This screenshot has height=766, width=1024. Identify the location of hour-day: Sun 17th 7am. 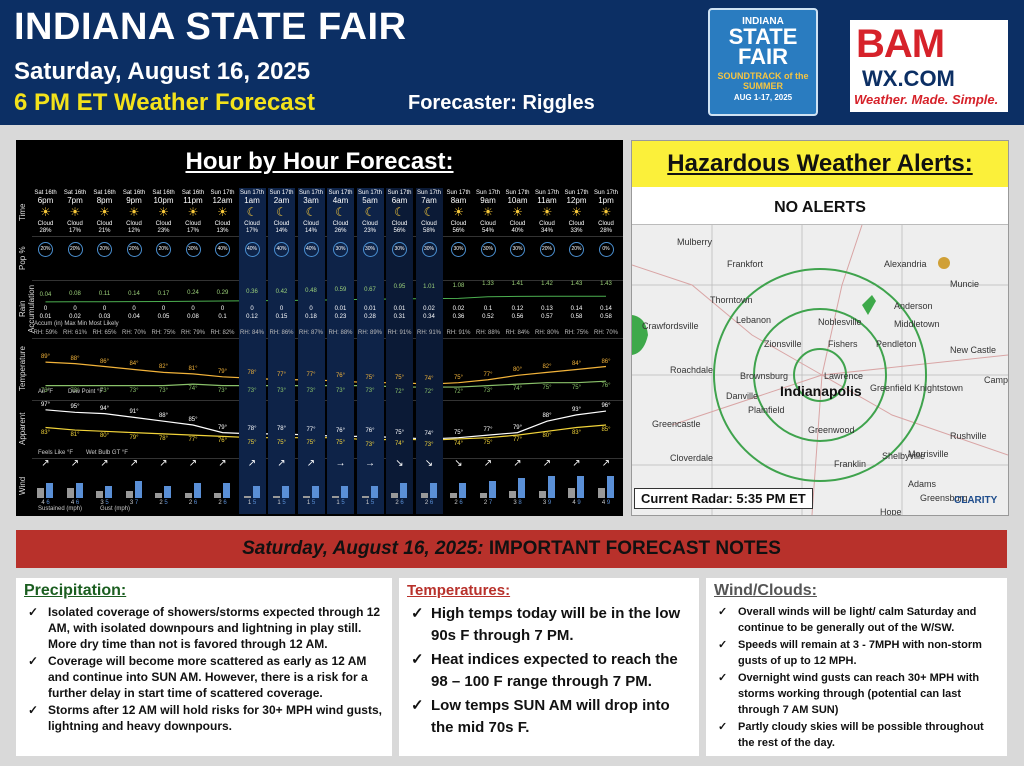
(429, 197).